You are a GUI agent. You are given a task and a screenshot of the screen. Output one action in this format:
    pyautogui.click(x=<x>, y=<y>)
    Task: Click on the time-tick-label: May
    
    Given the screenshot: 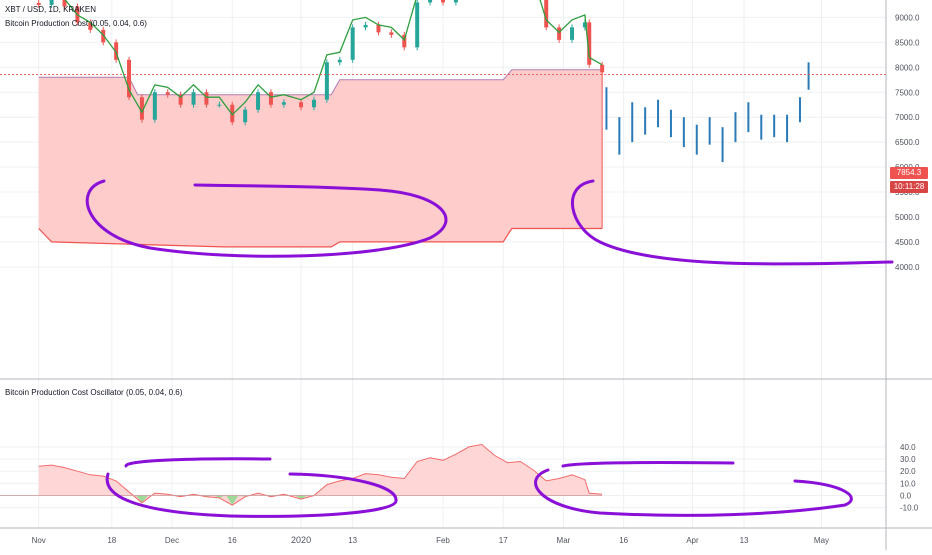 What is the action you would take?
    pyautogui.click(x=821, y=540)
    